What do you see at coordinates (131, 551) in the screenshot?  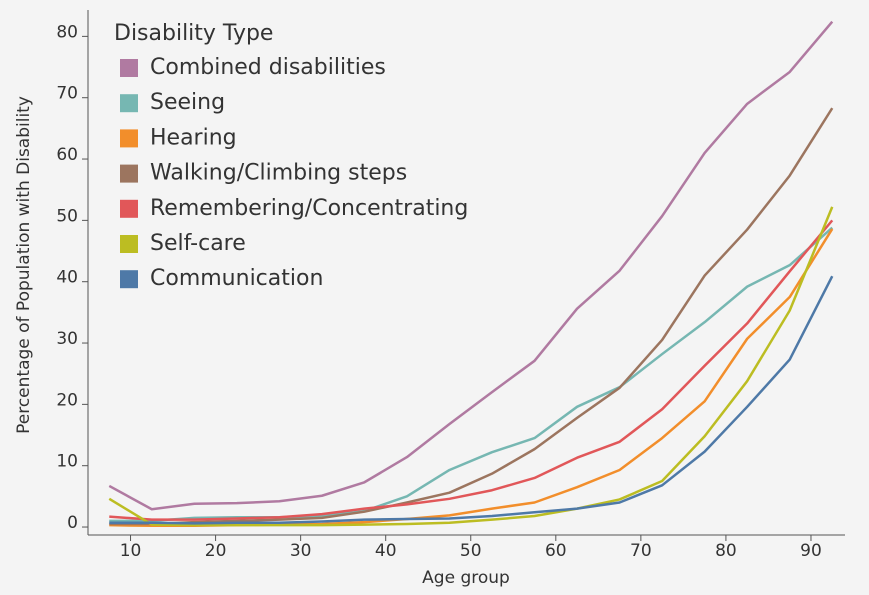 I see `x-tick-label: 10` at bounding box center [131, 551].